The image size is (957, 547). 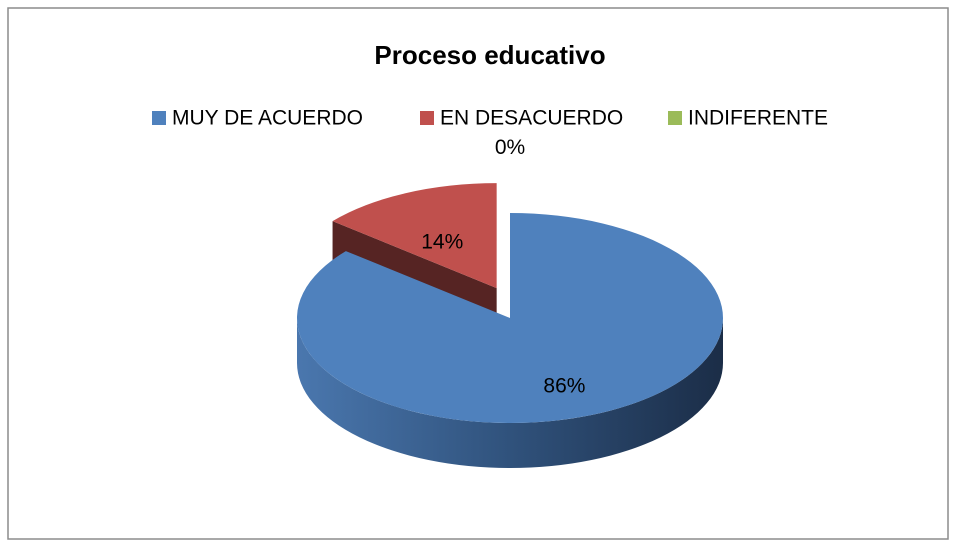 I want to click on legend-label: MUY DE ACUERDO, so click(x=267, y=118).